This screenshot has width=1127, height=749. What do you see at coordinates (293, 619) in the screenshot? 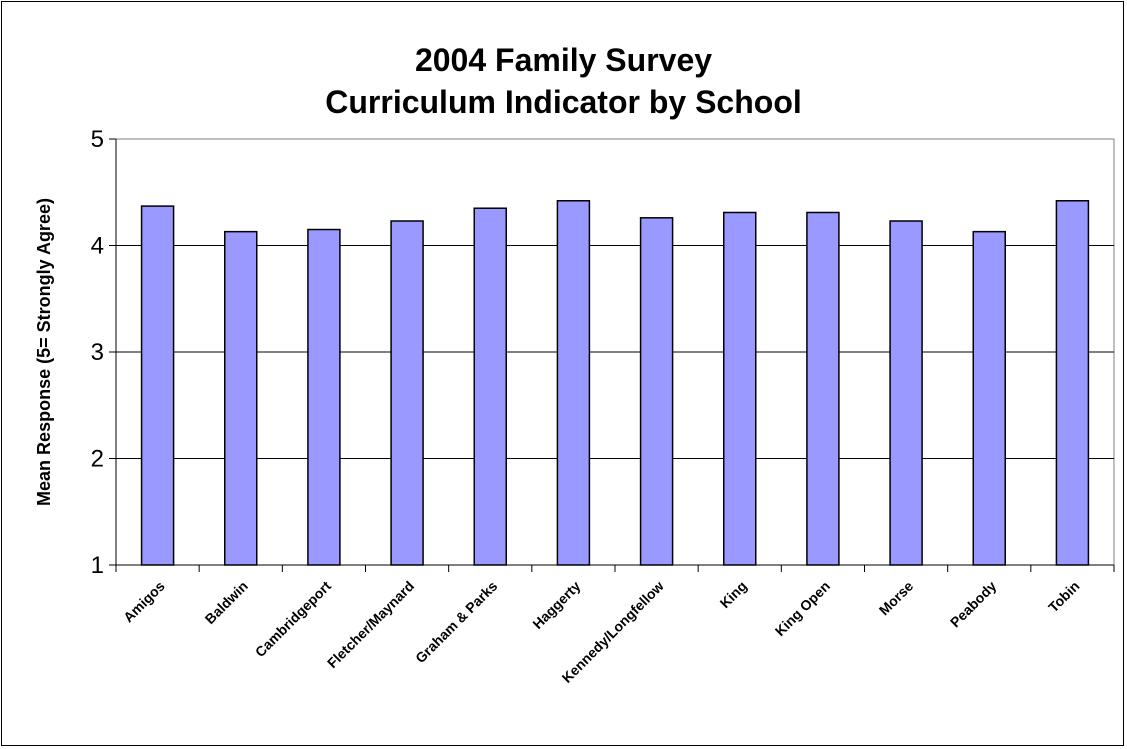
I see `x-tick-label: Cambridgeport` at bounding box center [293, 619].